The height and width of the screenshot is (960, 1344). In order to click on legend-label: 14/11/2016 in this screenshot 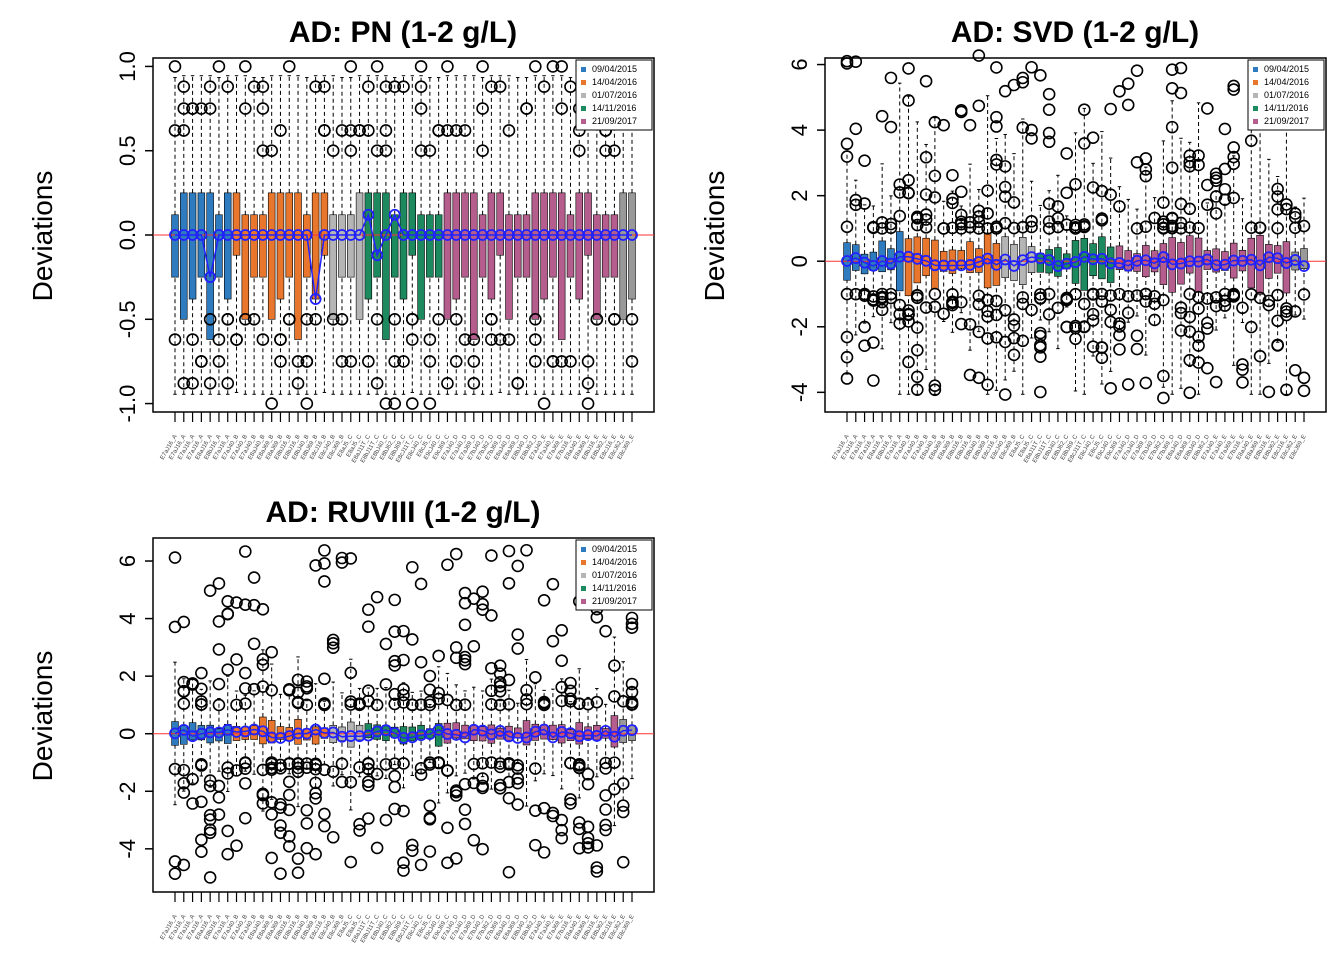, I will do `click(614, 108)`.